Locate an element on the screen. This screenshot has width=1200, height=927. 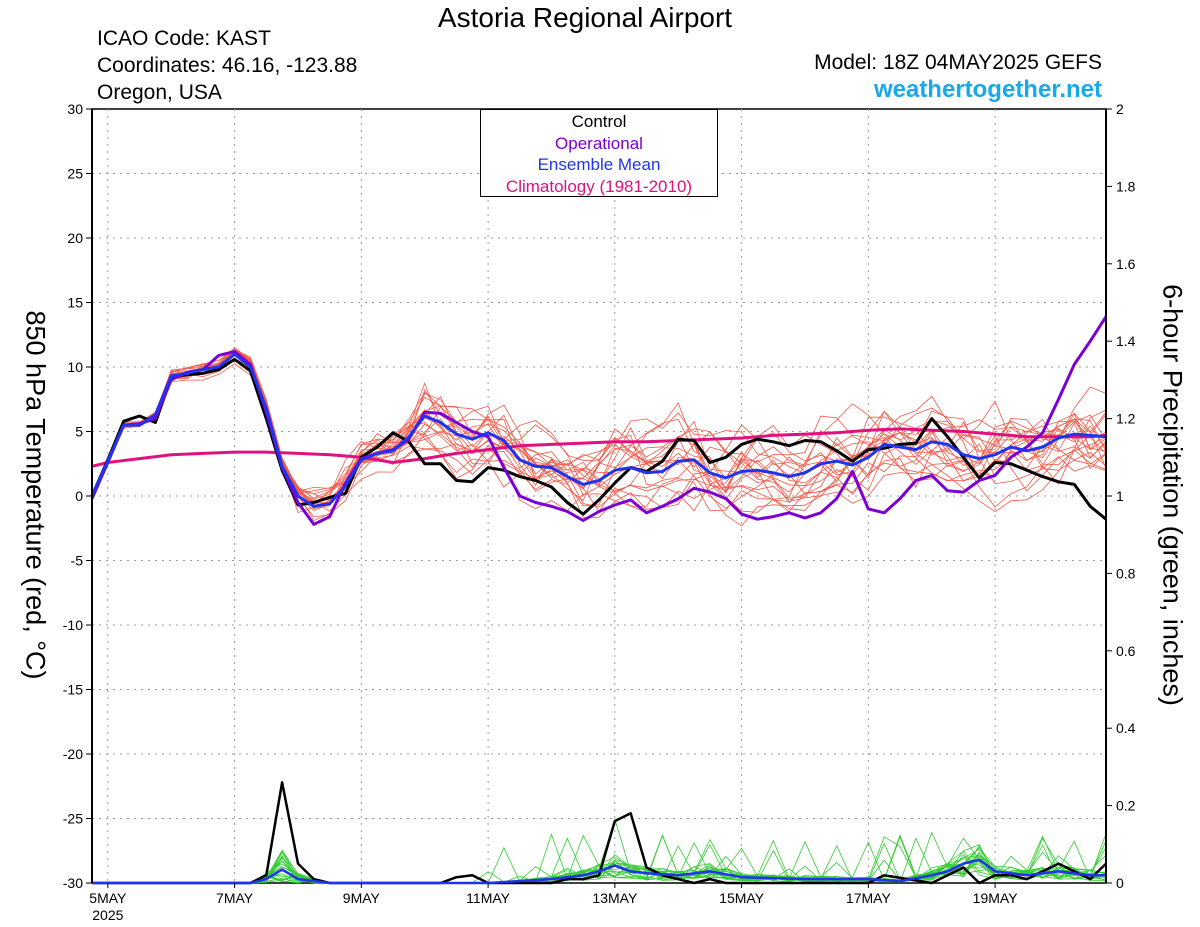
x-tick-label: 11MAY is located at coordinates (488, 898).